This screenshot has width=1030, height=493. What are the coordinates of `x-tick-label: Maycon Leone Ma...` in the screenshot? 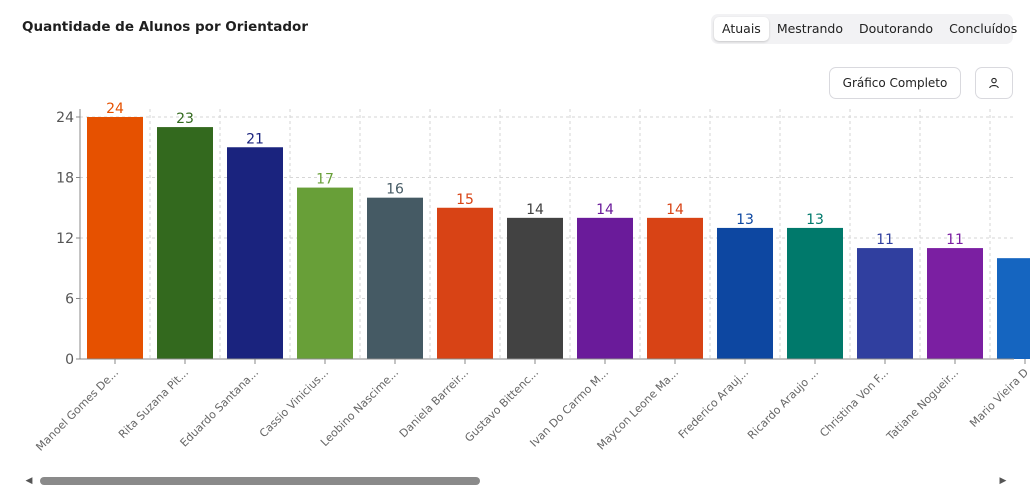 It's located at (638, 409).